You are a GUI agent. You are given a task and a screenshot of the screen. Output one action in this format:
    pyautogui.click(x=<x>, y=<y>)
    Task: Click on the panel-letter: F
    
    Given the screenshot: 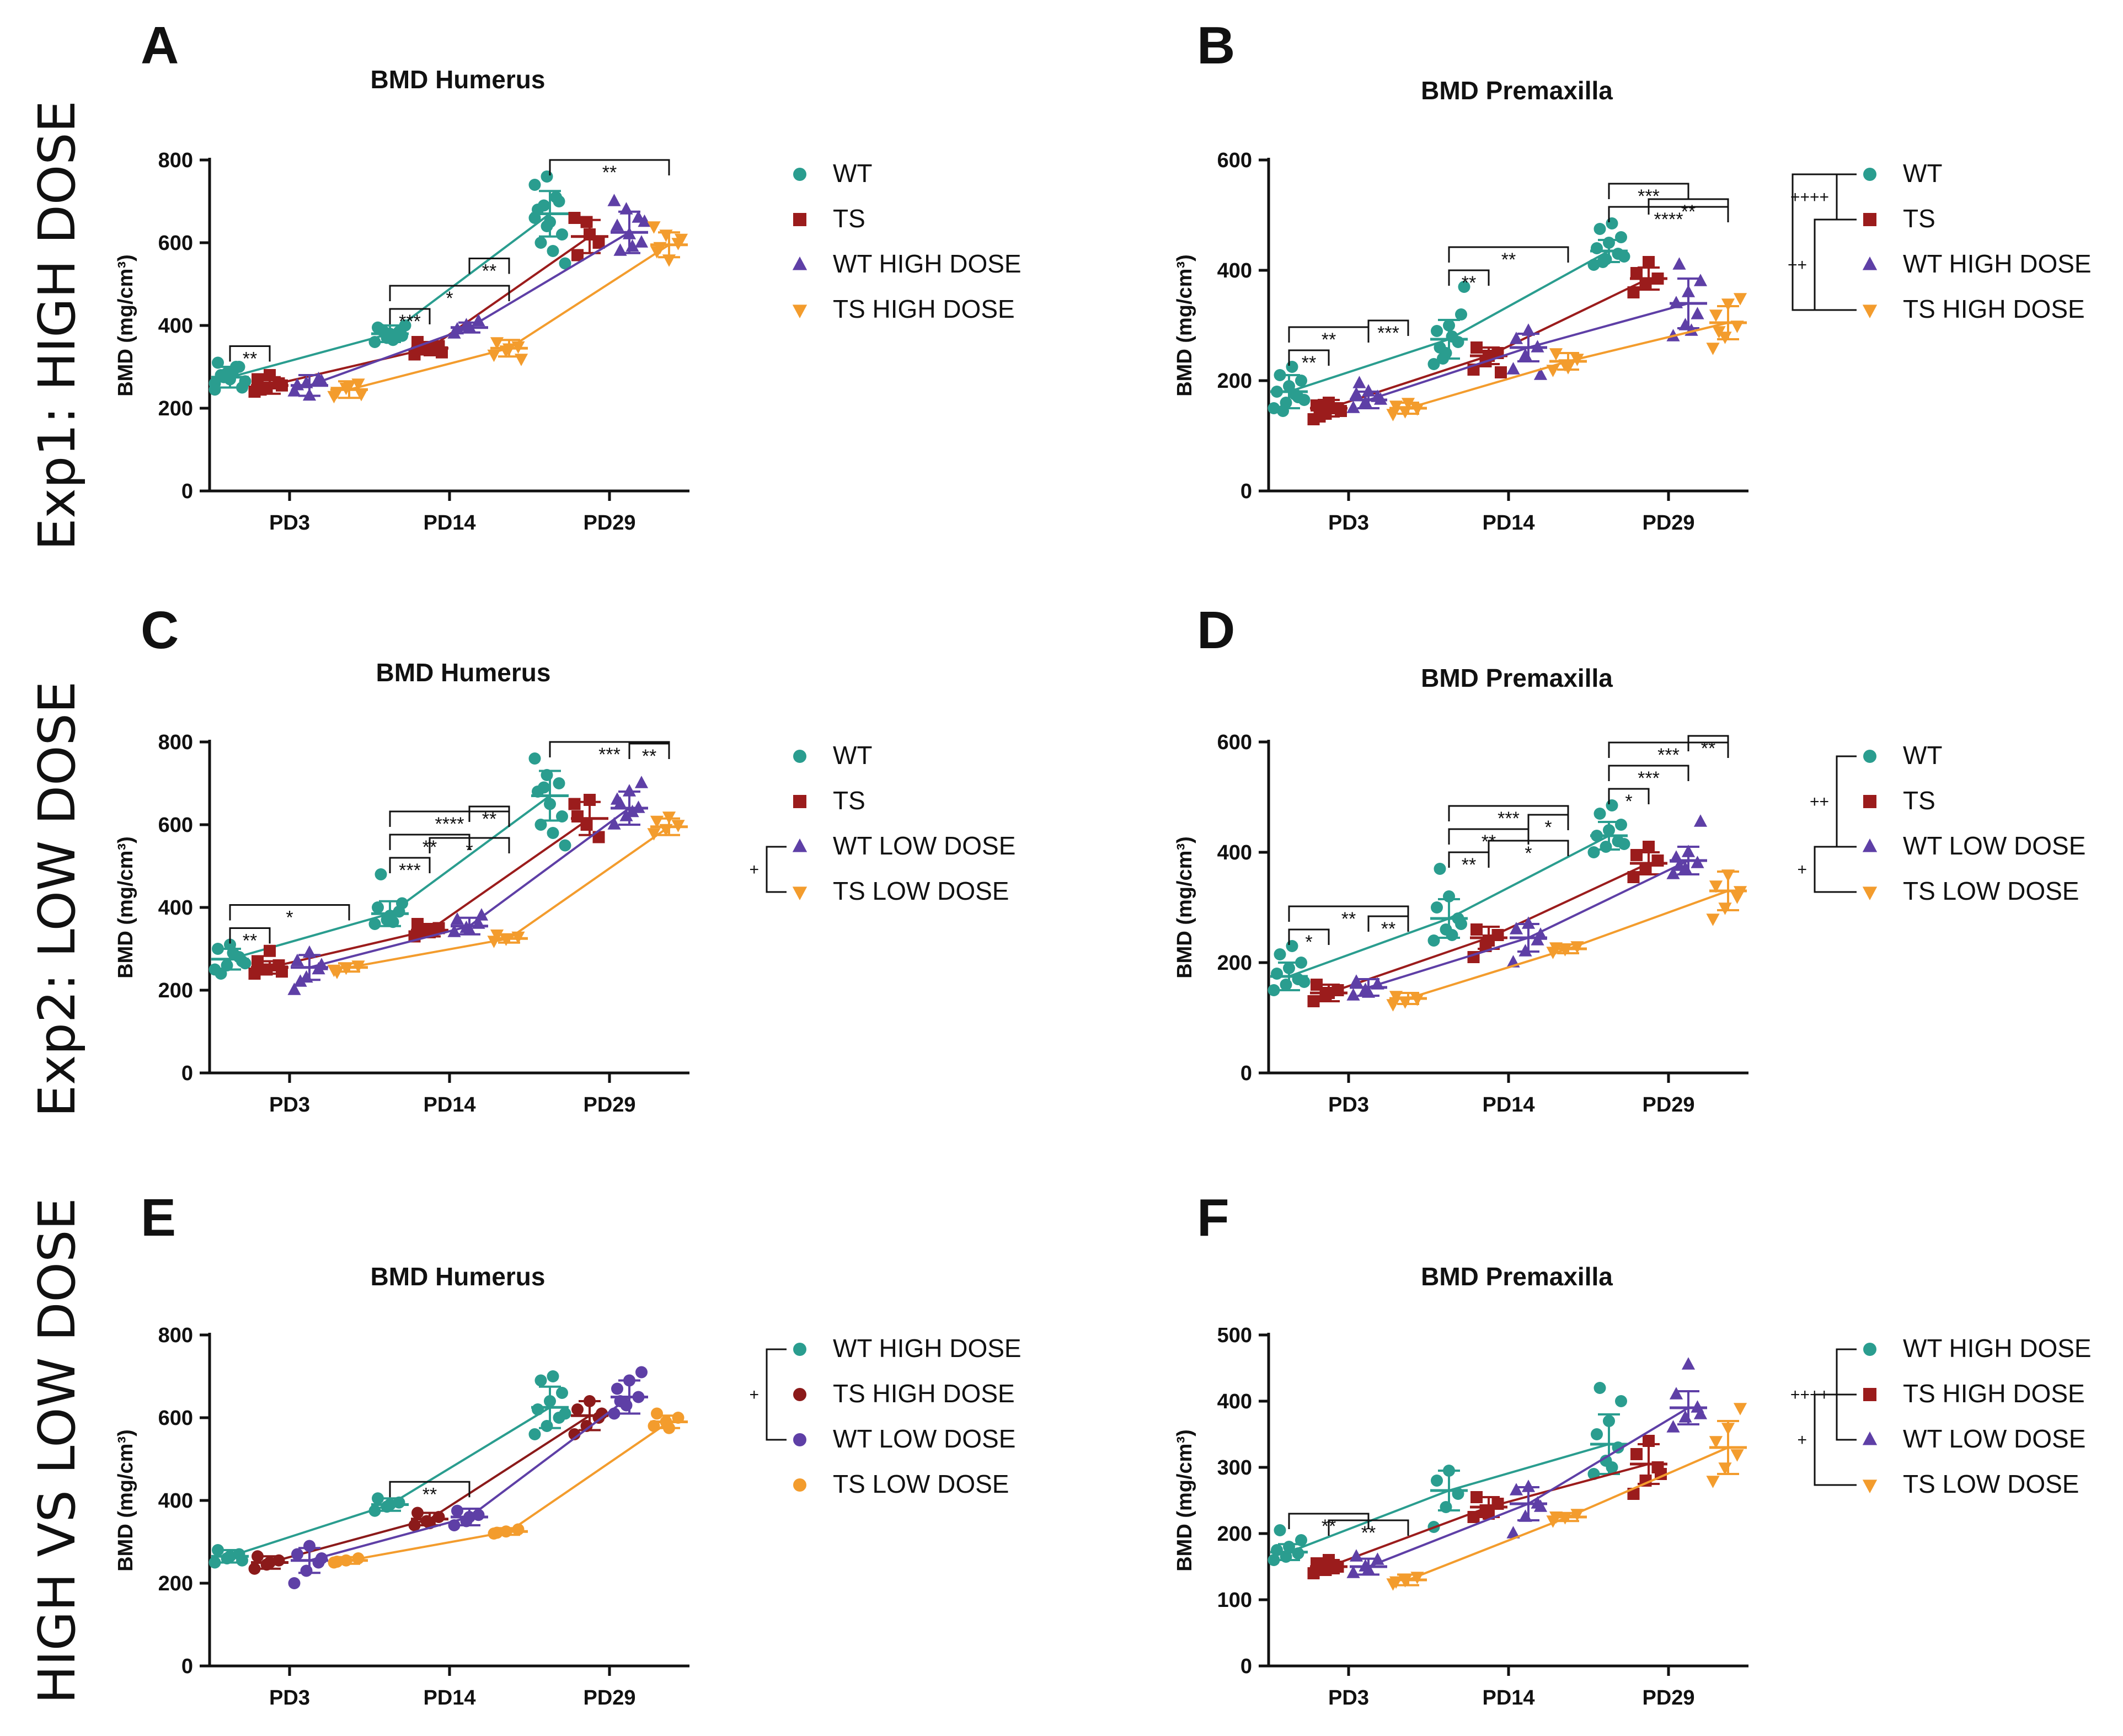 What is the action you would take?
    pyautogui.click(x=1213, y=1217)
    